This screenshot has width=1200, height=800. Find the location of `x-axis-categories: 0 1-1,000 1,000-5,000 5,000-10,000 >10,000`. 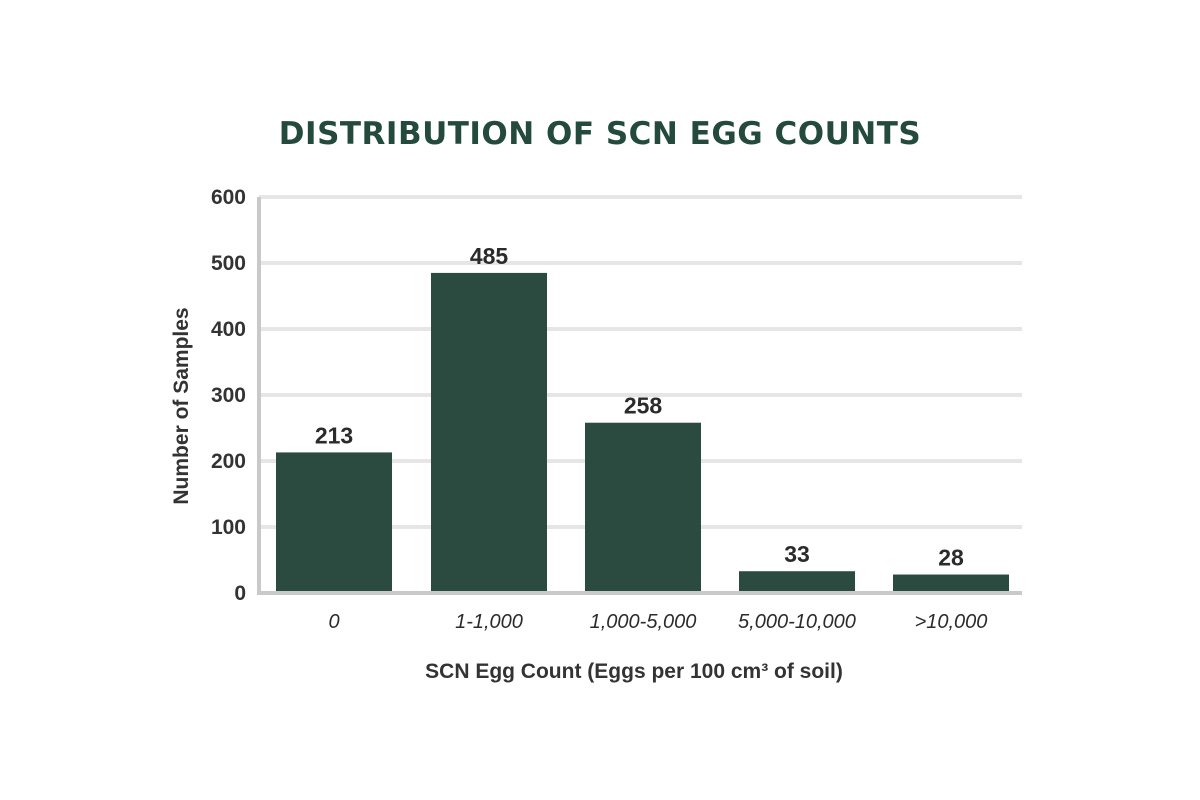

x-axis-categories: 0 1-1,000 1,000-5,000 5,000-10,000 >10,000 is located at coordinates (657, 622).